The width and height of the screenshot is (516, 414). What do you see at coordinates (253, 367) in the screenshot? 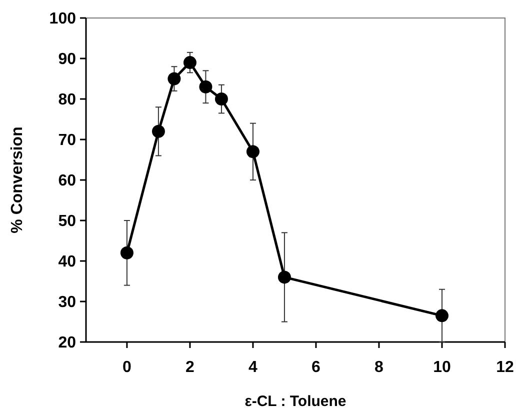
I see `x-tick-label: 4` at bounding box center [253, 367].